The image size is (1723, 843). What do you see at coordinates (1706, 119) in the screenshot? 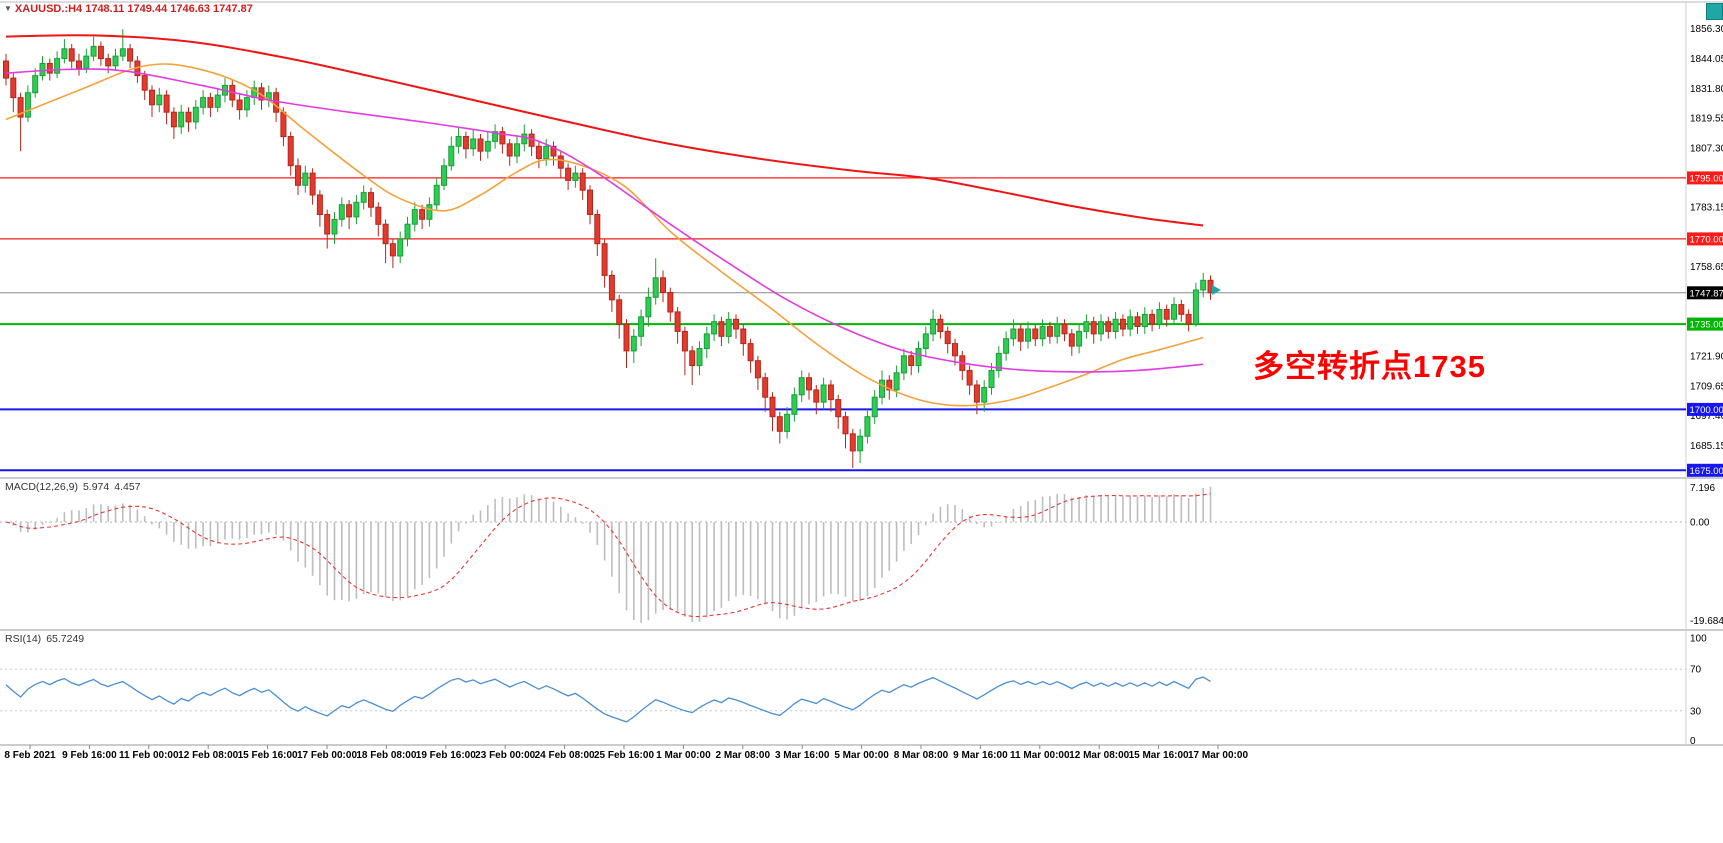
I see `svg-text: 1819.55` at bounding box center [1706, 119].